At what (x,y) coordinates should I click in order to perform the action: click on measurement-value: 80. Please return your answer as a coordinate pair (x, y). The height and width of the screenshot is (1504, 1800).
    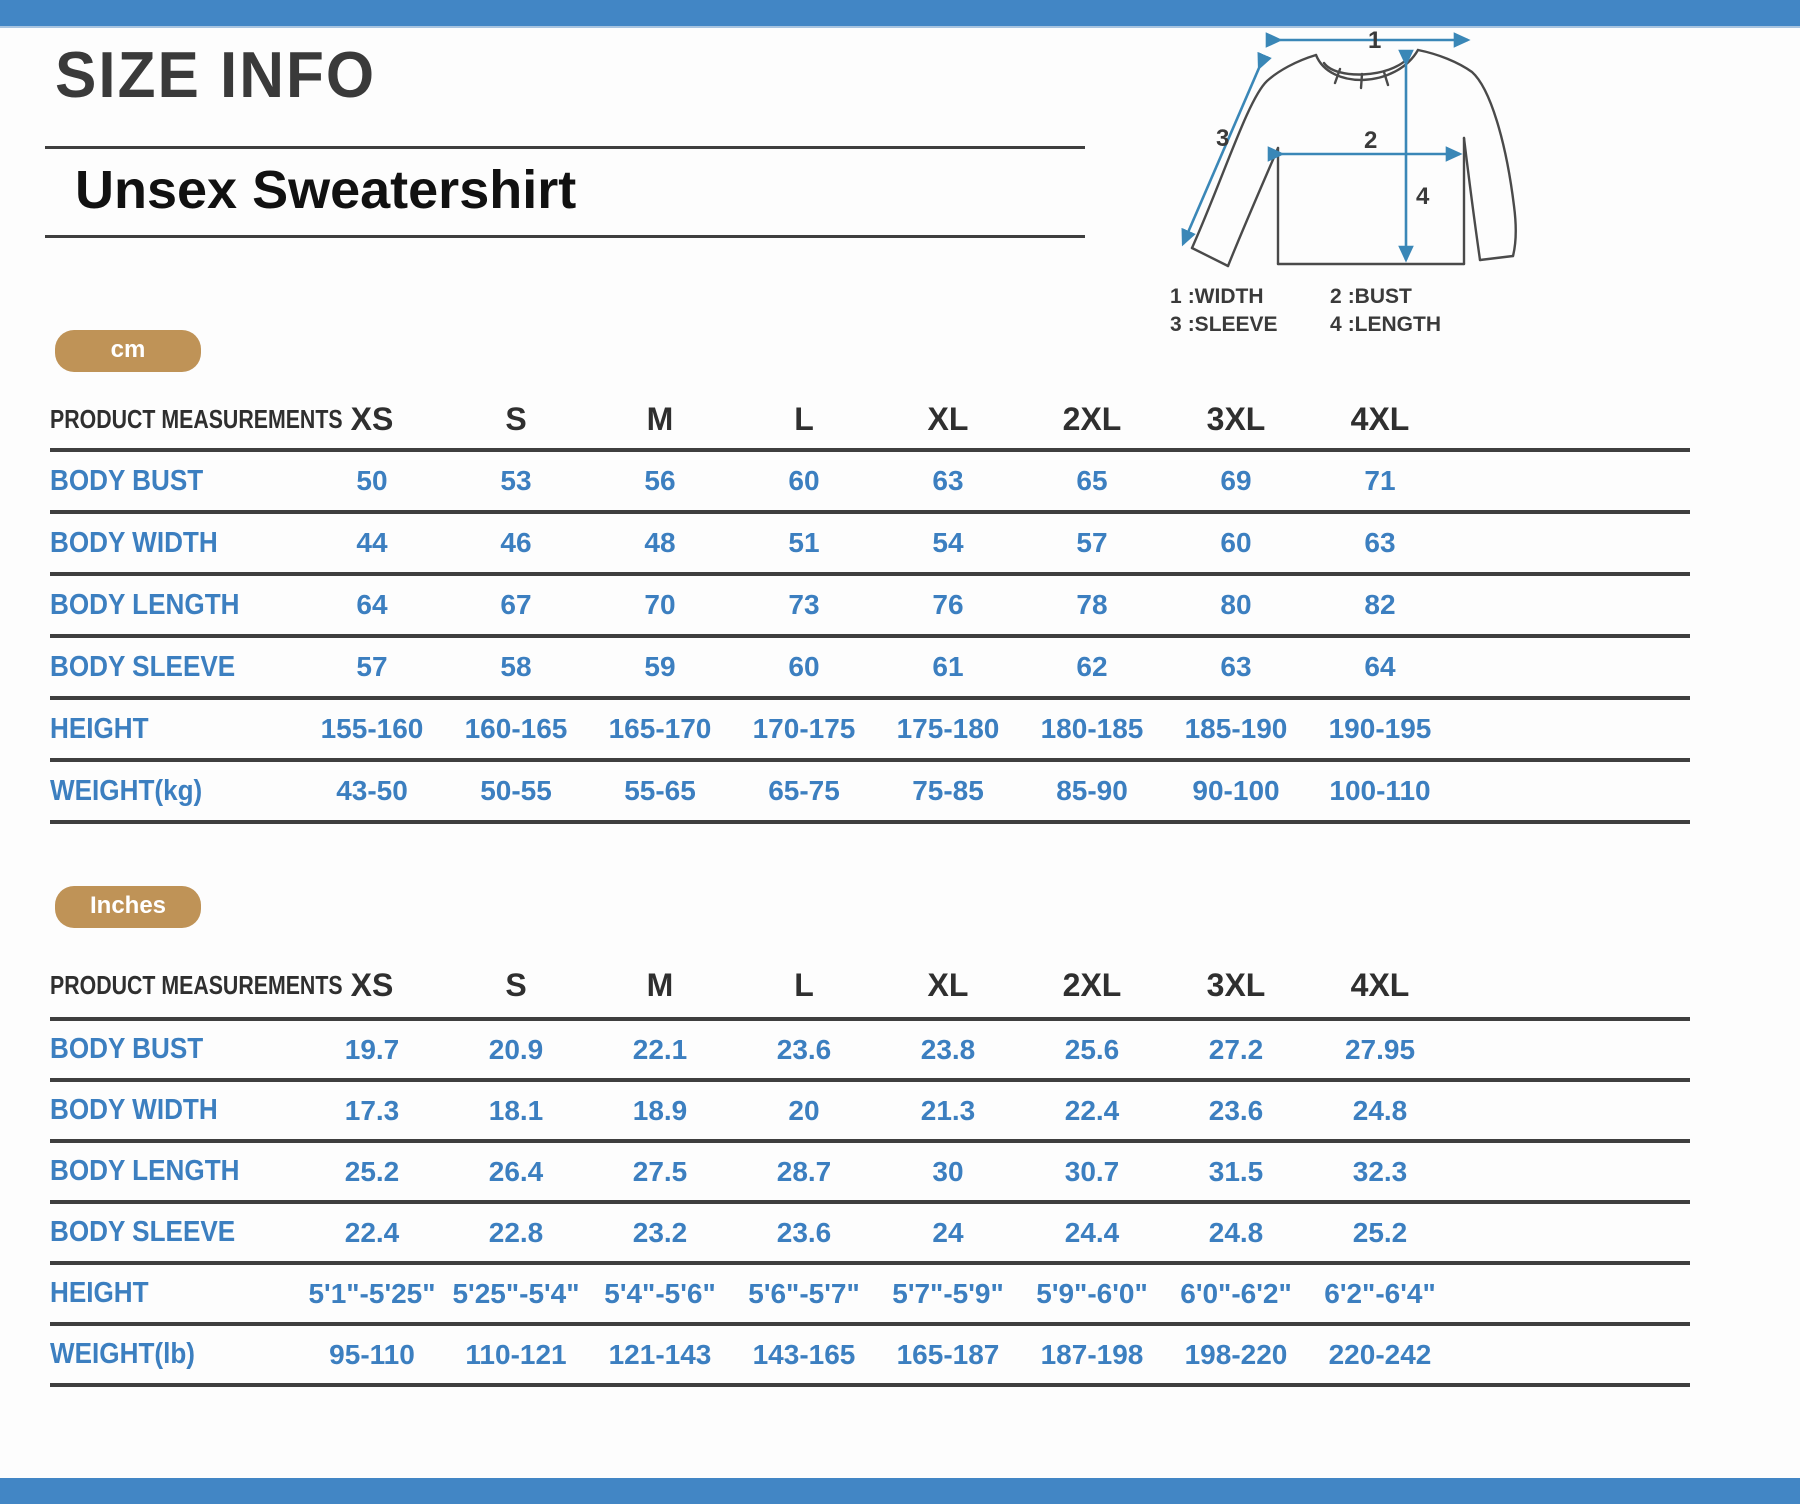
    Looking at the image, I should click on (1236, 604).